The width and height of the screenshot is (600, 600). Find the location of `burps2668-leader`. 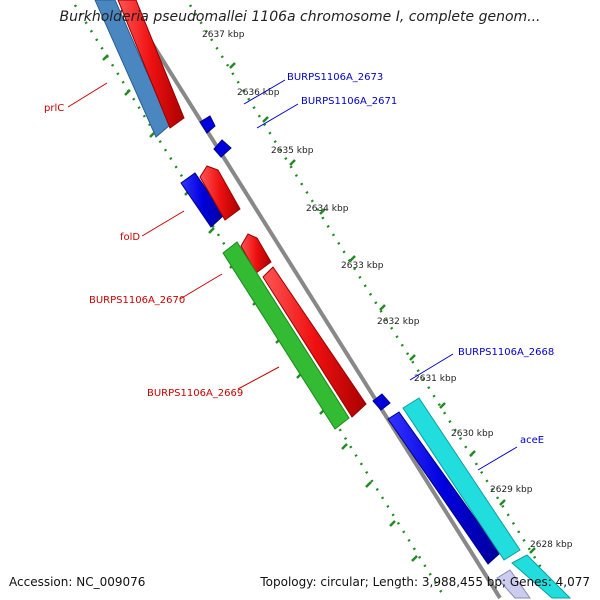

burps2668-leader is located at coordinates (431, 367).